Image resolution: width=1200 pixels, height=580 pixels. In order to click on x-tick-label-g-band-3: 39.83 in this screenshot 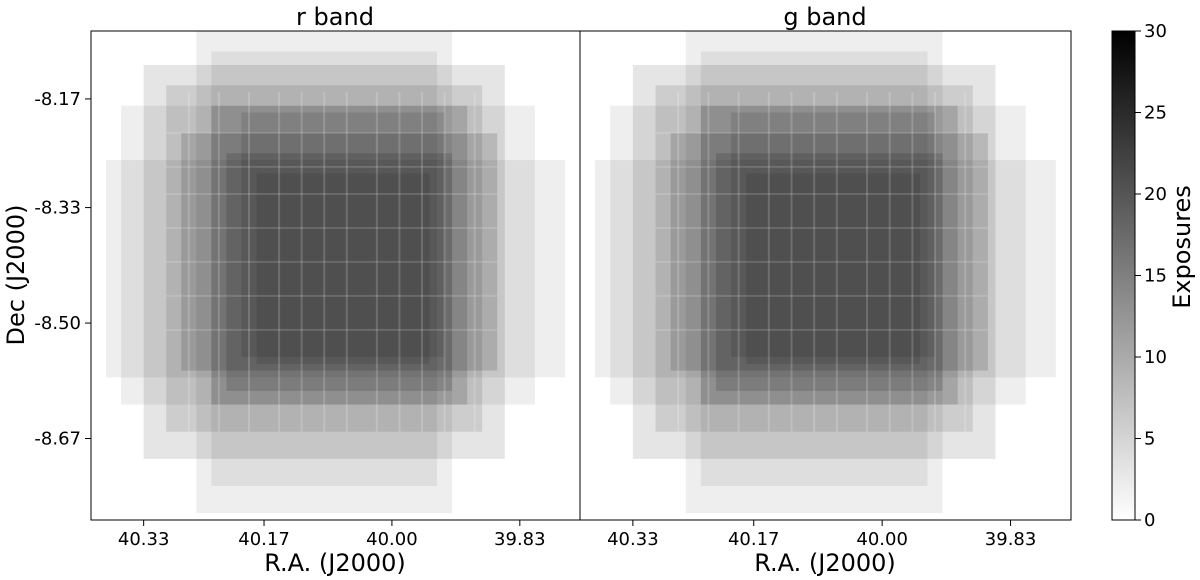, I will do `click(1011, 539)`.